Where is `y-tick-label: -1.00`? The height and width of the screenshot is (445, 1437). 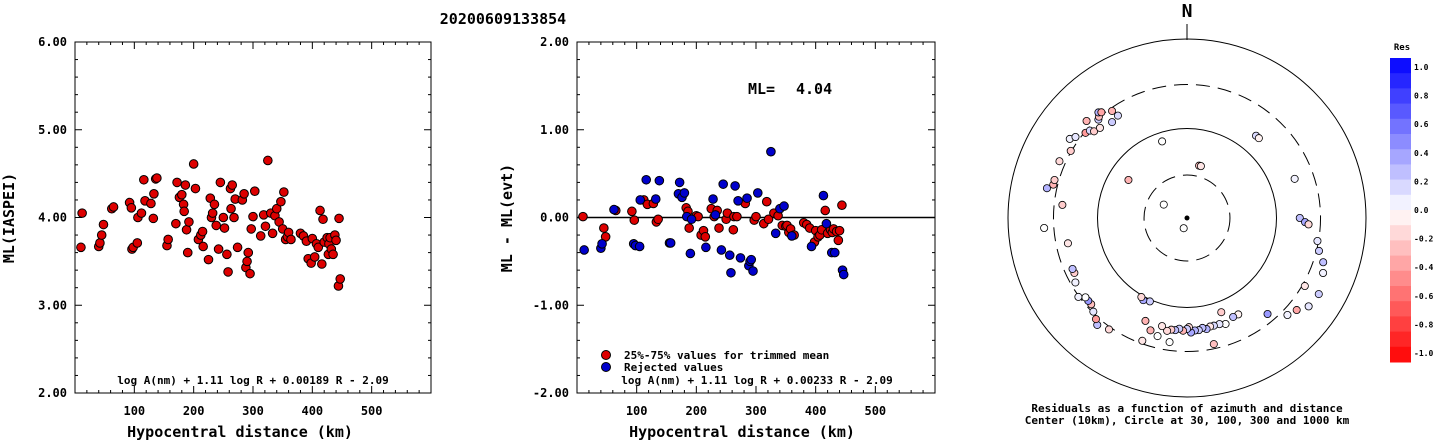 y-tick-label: -1.00 is located at coordinates (551, 305).